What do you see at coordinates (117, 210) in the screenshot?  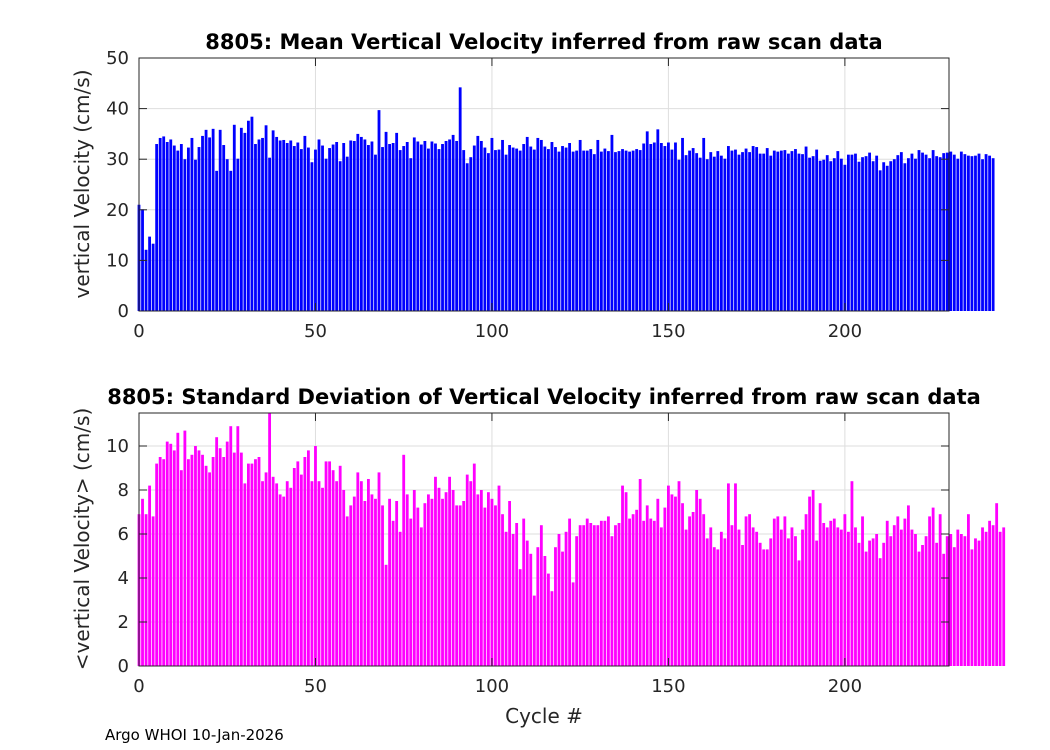 I see `y-tick-label: 20` at bounding box center [117, 210].